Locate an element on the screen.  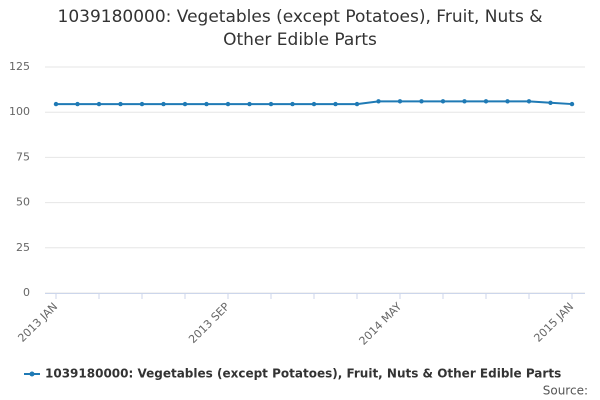
legend-marker is located at coordinates (32, 374).